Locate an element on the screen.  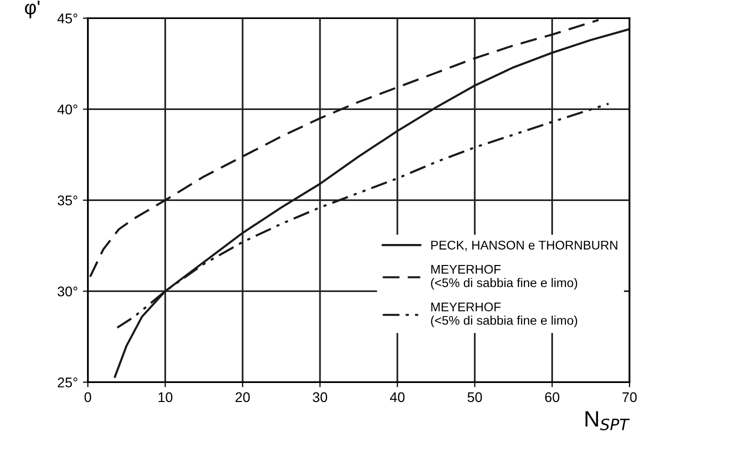
y-tick-label: 25° is located at coordinates (68, 383).